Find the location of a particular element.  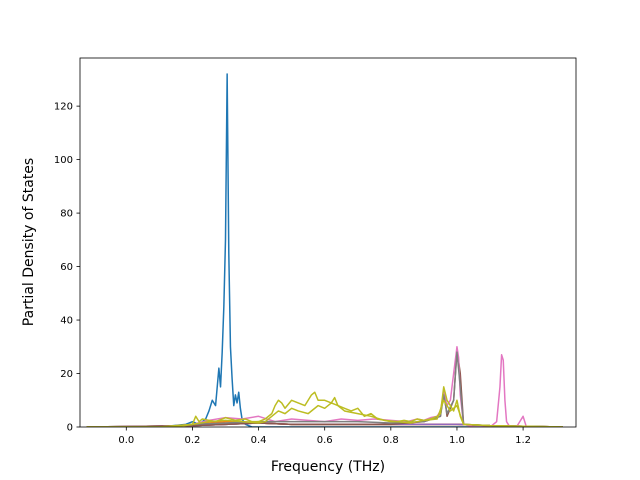

y-tick-label: 0 is located at coordinates (70, 428).